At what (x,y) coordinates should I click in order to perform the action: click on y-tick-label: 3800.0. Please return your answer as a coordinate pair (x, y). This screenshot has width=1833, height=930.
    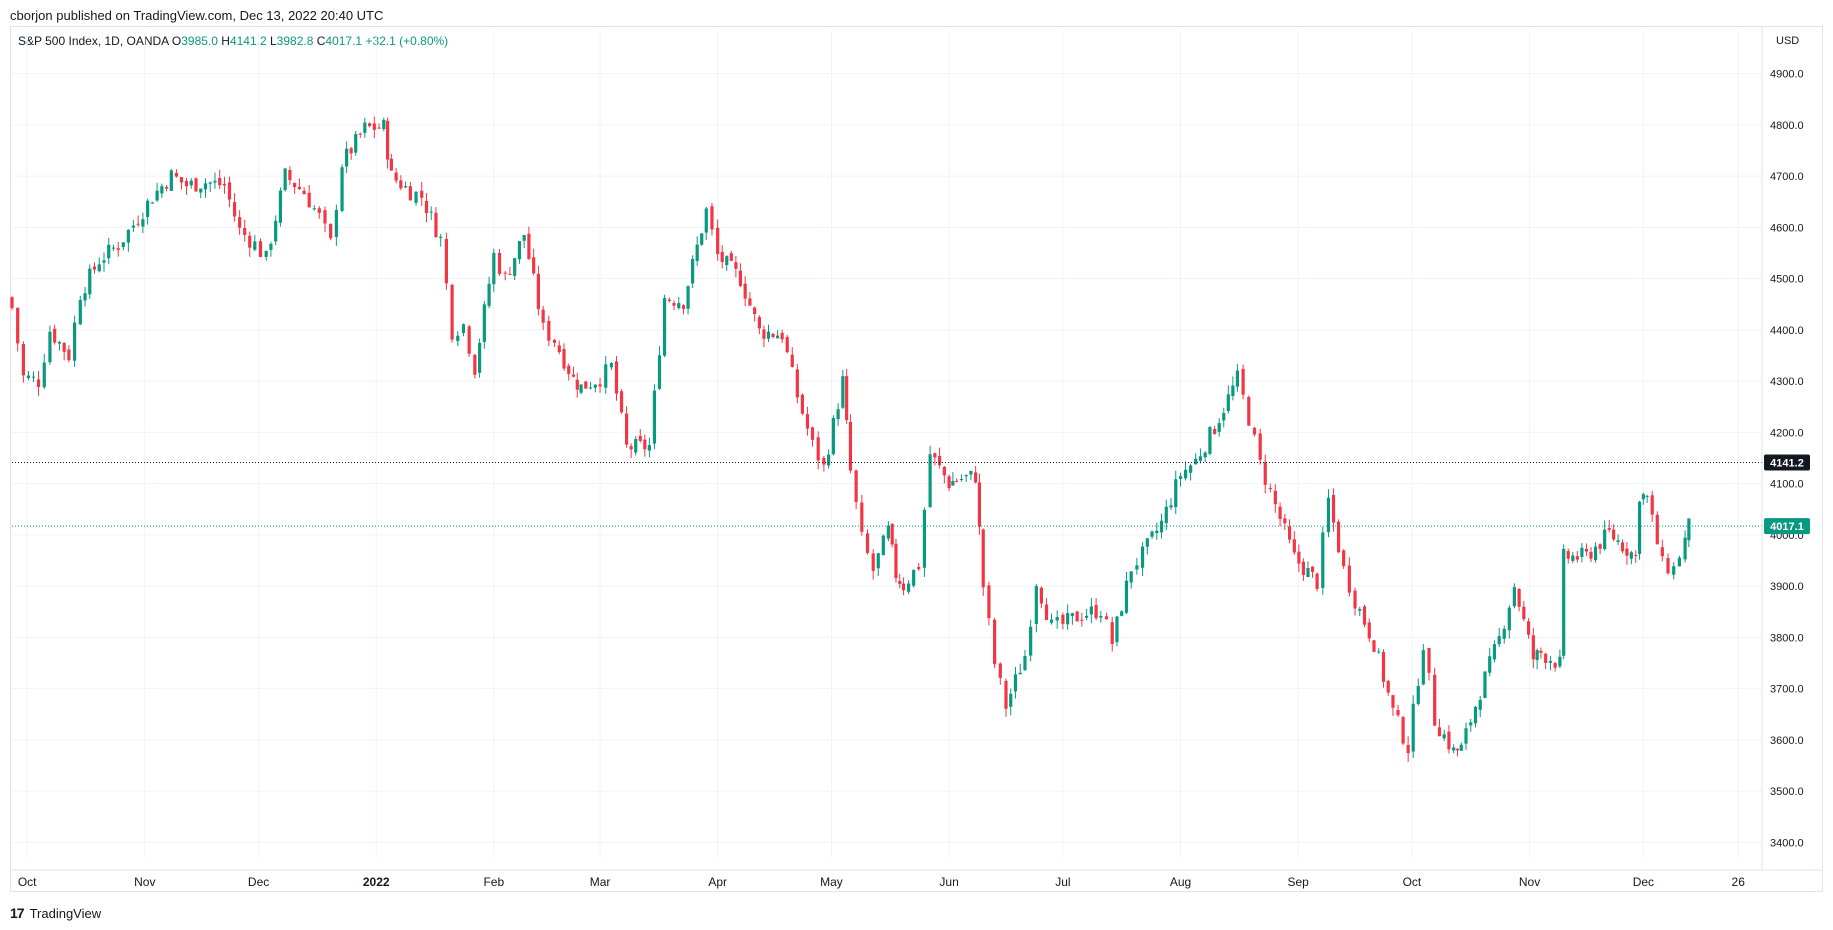
    Looking at the image, I should click on (1787, 638).